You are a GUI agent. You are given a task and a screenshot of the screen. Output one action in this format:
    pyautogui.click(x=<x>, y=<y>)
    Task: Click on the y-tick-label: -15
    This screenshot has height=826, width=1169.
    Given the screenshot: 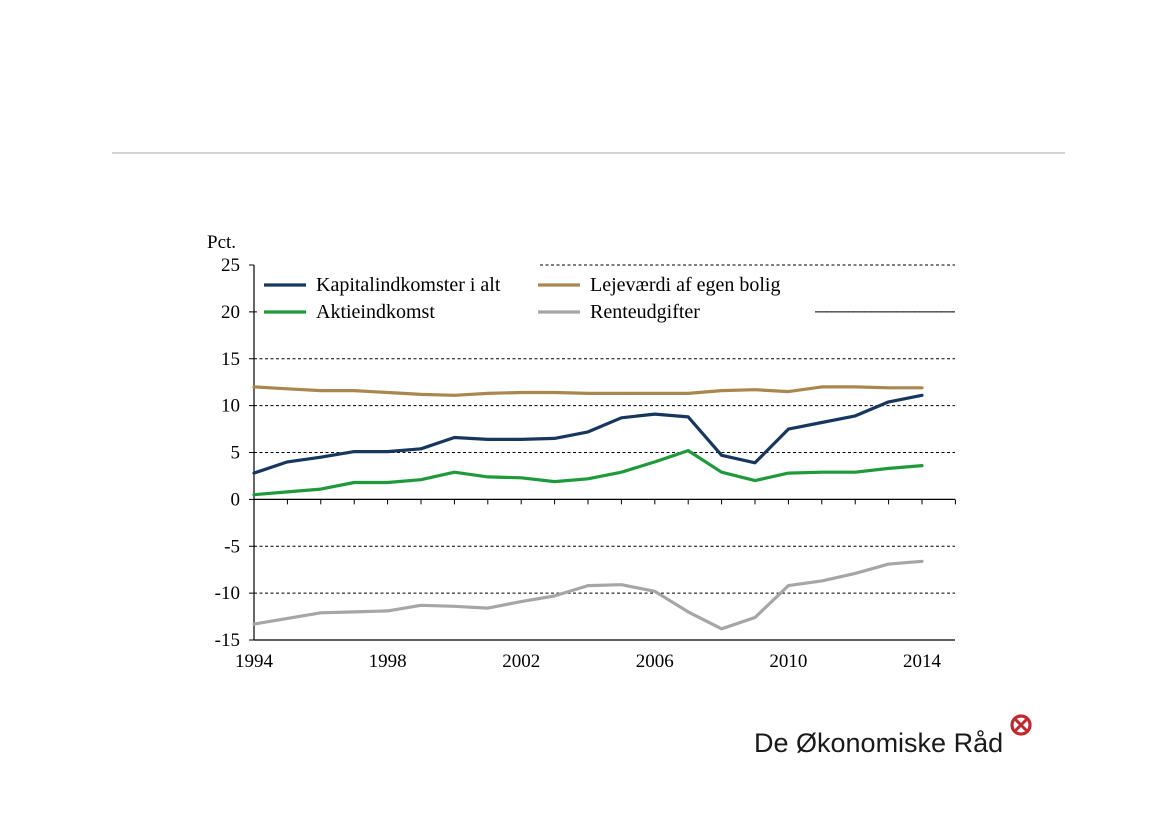 What is the action you would take?
    pyautogui.click(x=227, y=640)
    